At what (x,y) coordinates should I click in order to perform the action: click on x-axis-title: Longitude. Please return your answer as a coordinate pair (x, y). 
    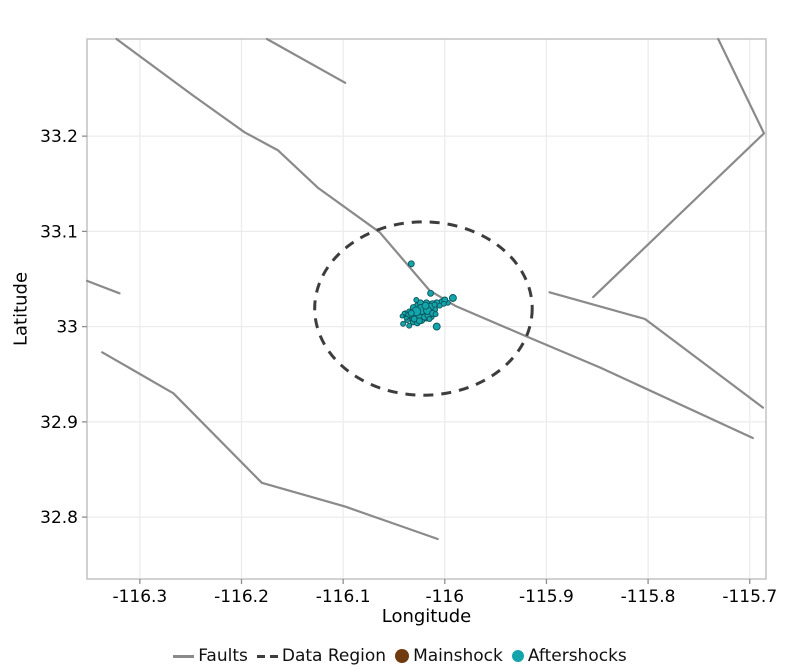
    Looking at the image, I should click on (426, 616).